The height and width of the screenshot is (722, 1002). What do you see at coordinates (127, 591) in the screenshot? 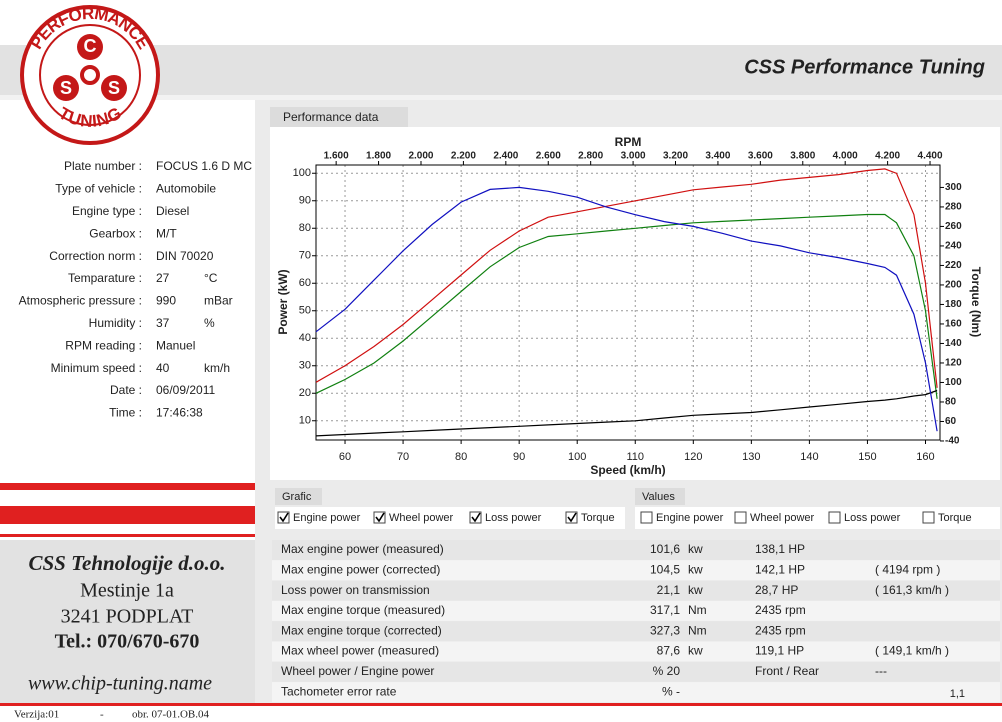
I see `company-street: Mestinje 1a` at bounding box center [127, 591].